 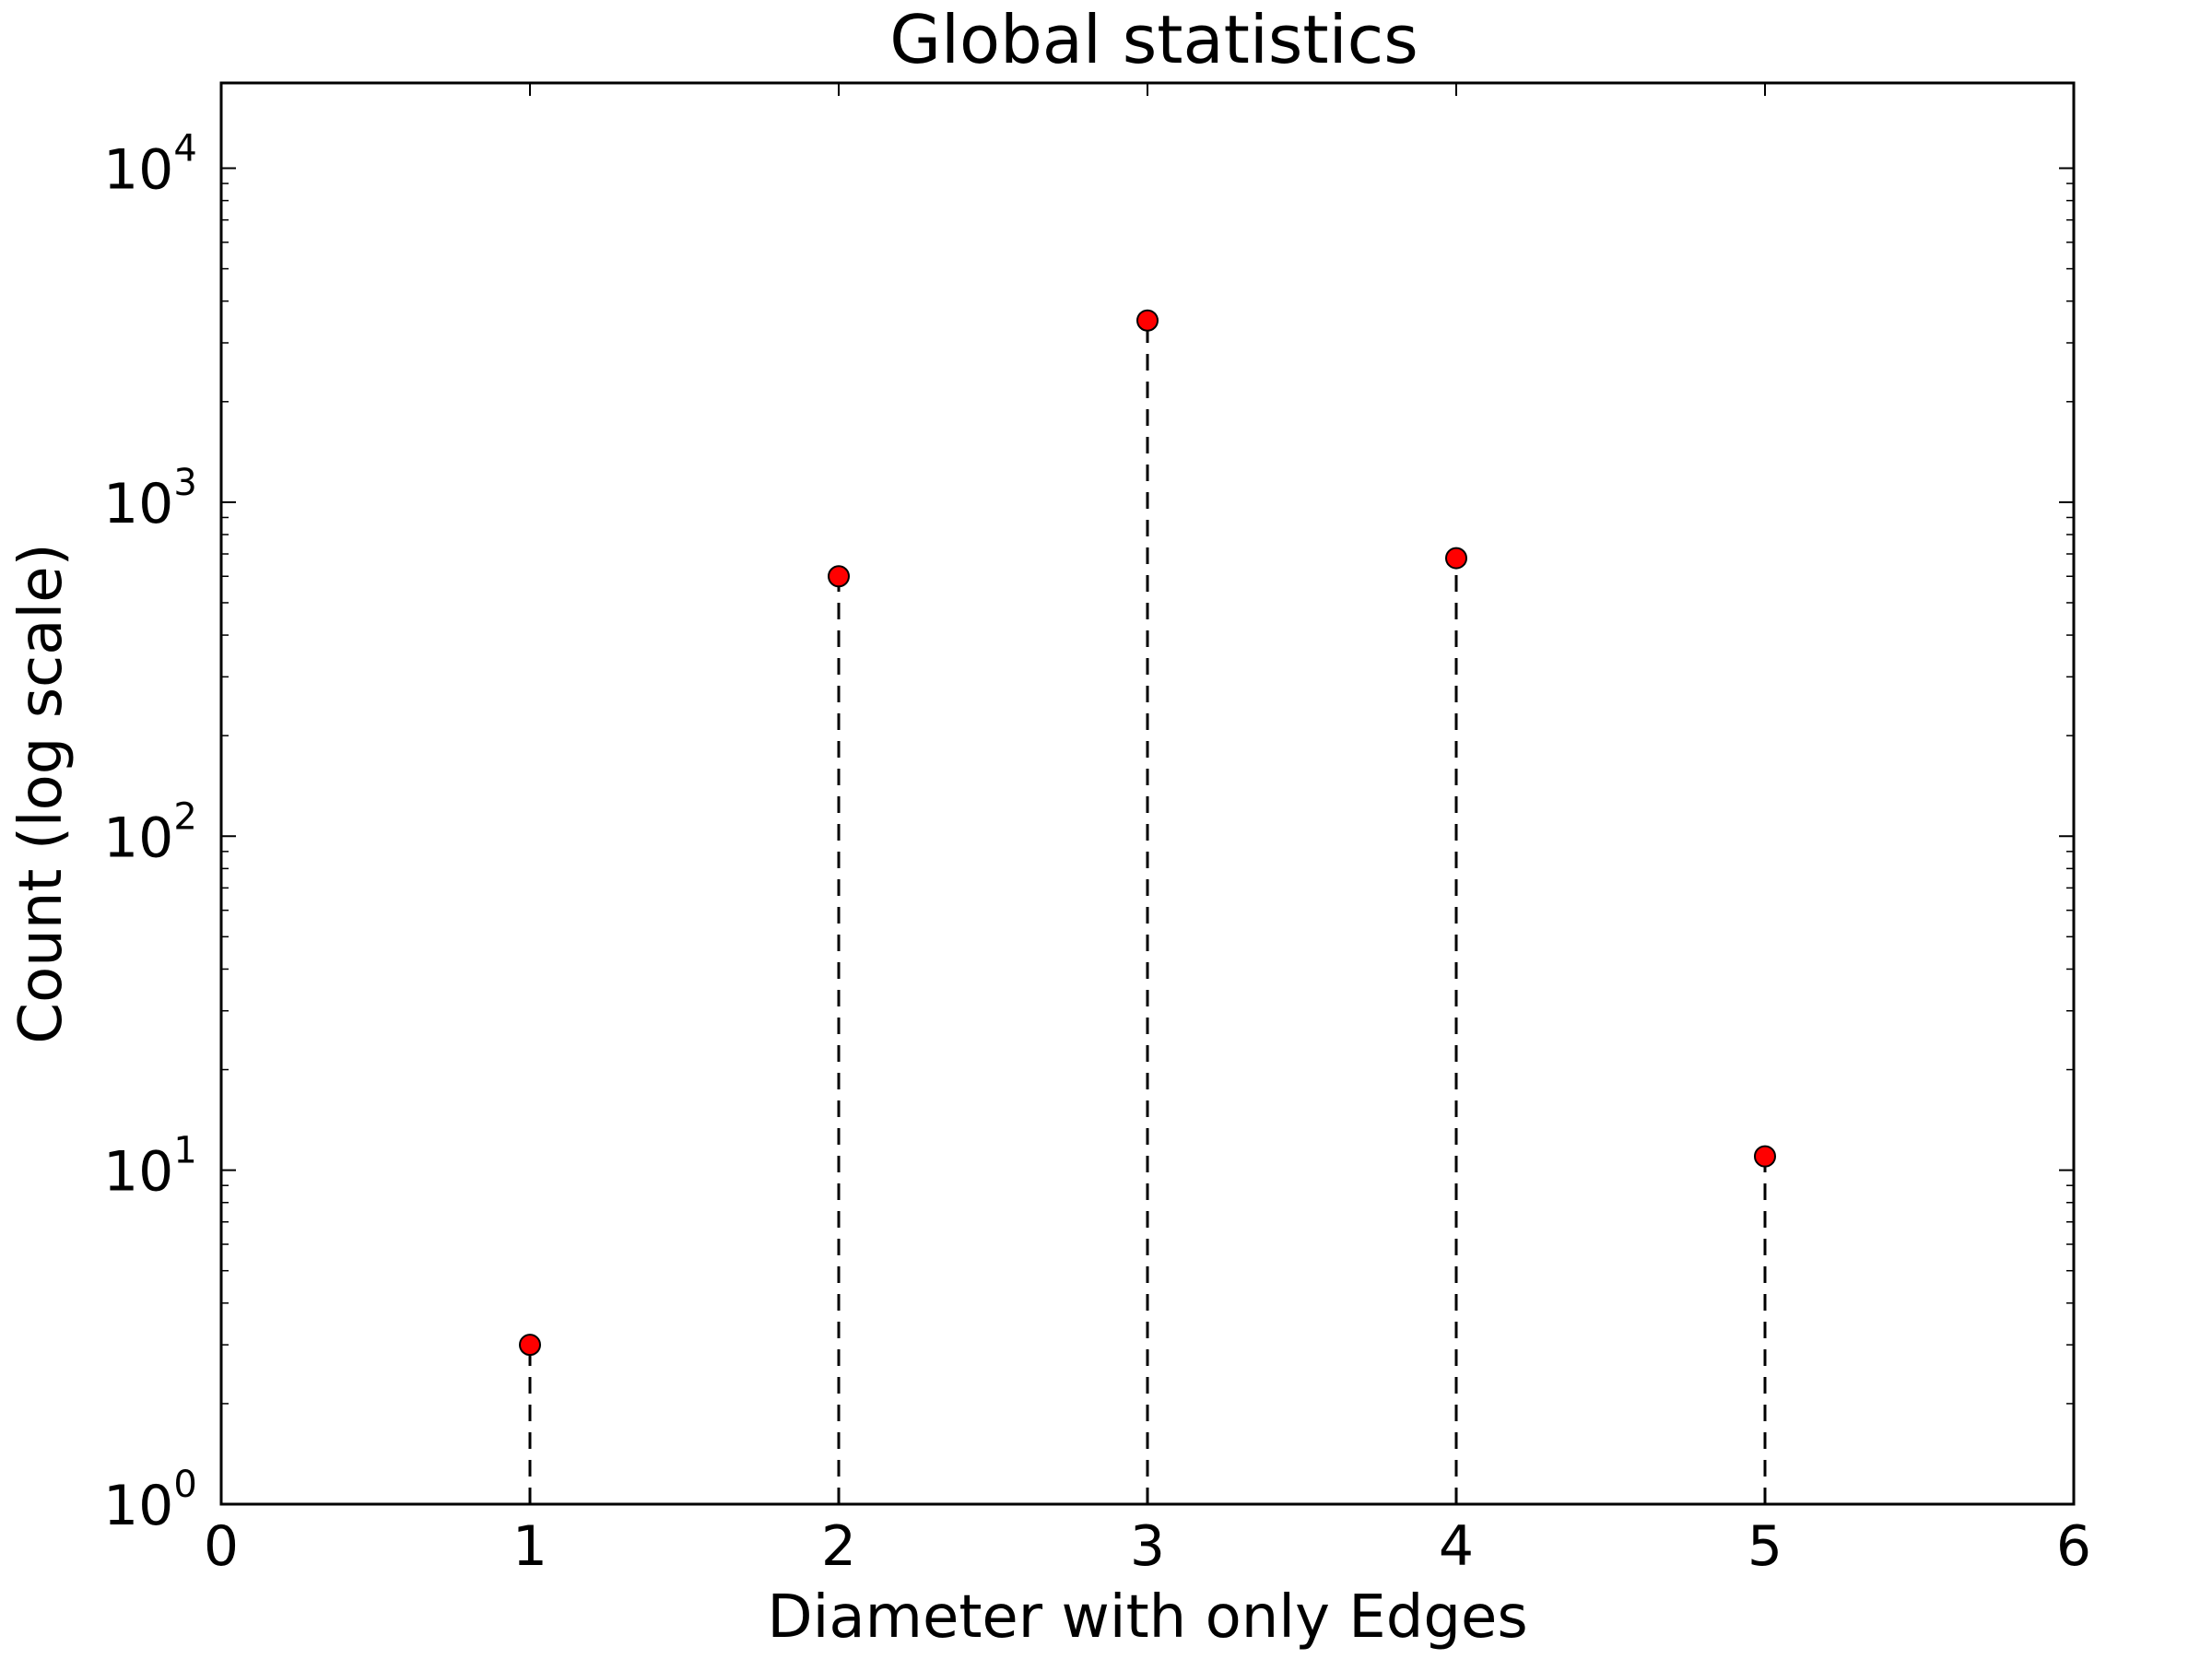 I want to click on y-tick-label: 10⁴, so click(x=150, y=165).